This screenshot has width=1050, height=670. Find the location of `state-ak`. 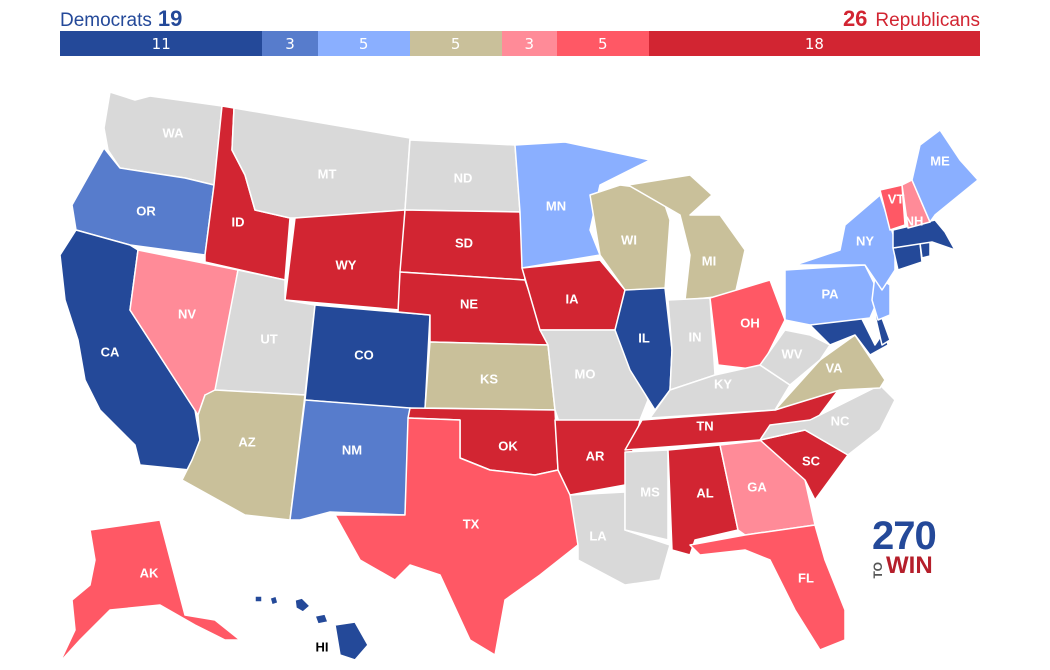

state-ak is located at coordinates (150, 591).